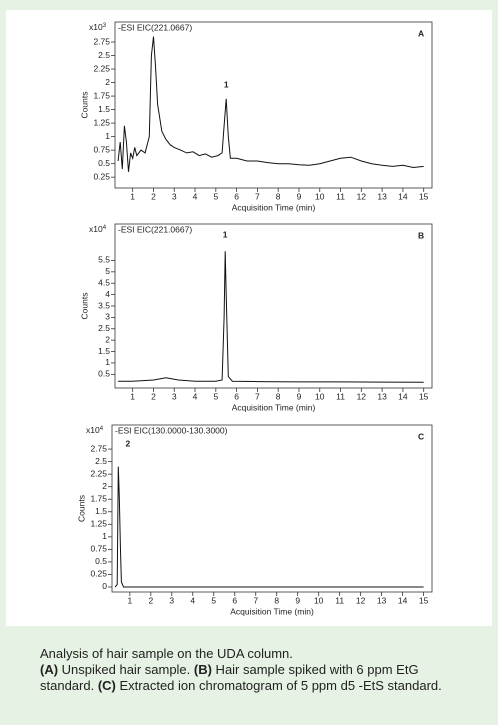  What do you see at coordinates (105, 26) in the screenshot?
I see `scale-exponent: 3` at bounding box center [105, 26].